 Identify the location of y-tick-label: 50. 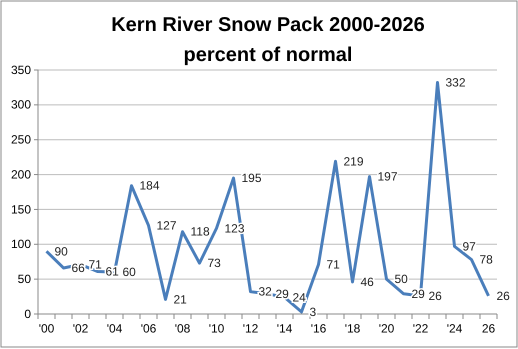
(25, 279).